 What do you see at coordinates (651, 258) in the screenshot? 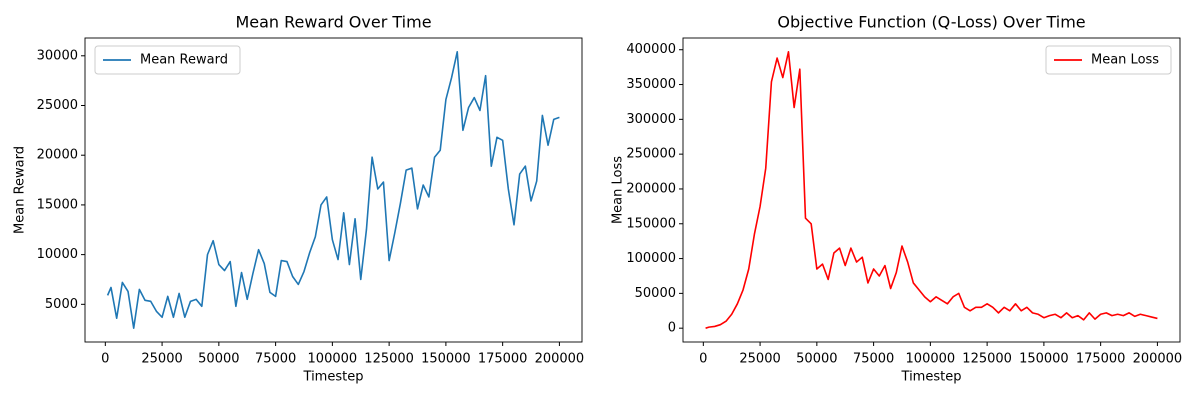
I see `y-tick-label: 100000` at bounding box center [651, 258].